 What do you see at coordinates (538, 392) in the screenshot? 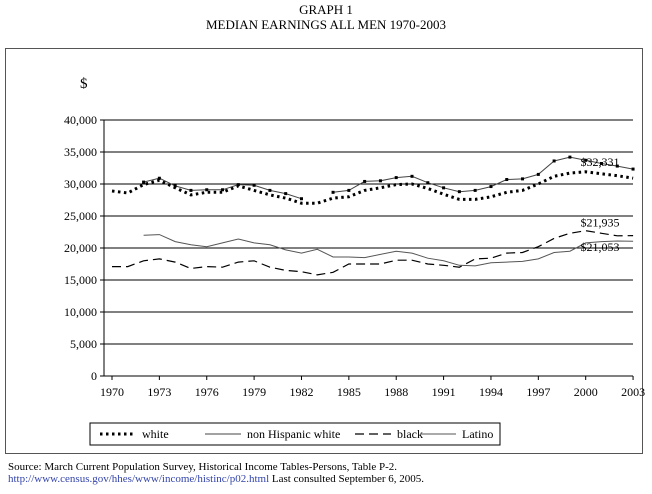
I see `x-tick-label: 1997` at bounding box center [538, 392].